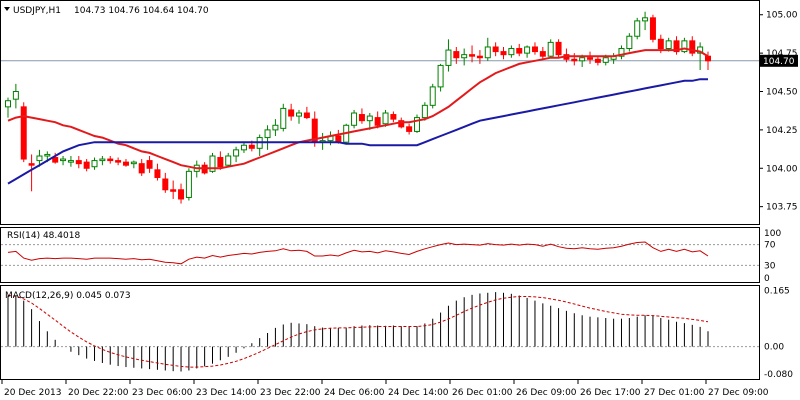  I want to click on current-price-tag, so click(779, 60).